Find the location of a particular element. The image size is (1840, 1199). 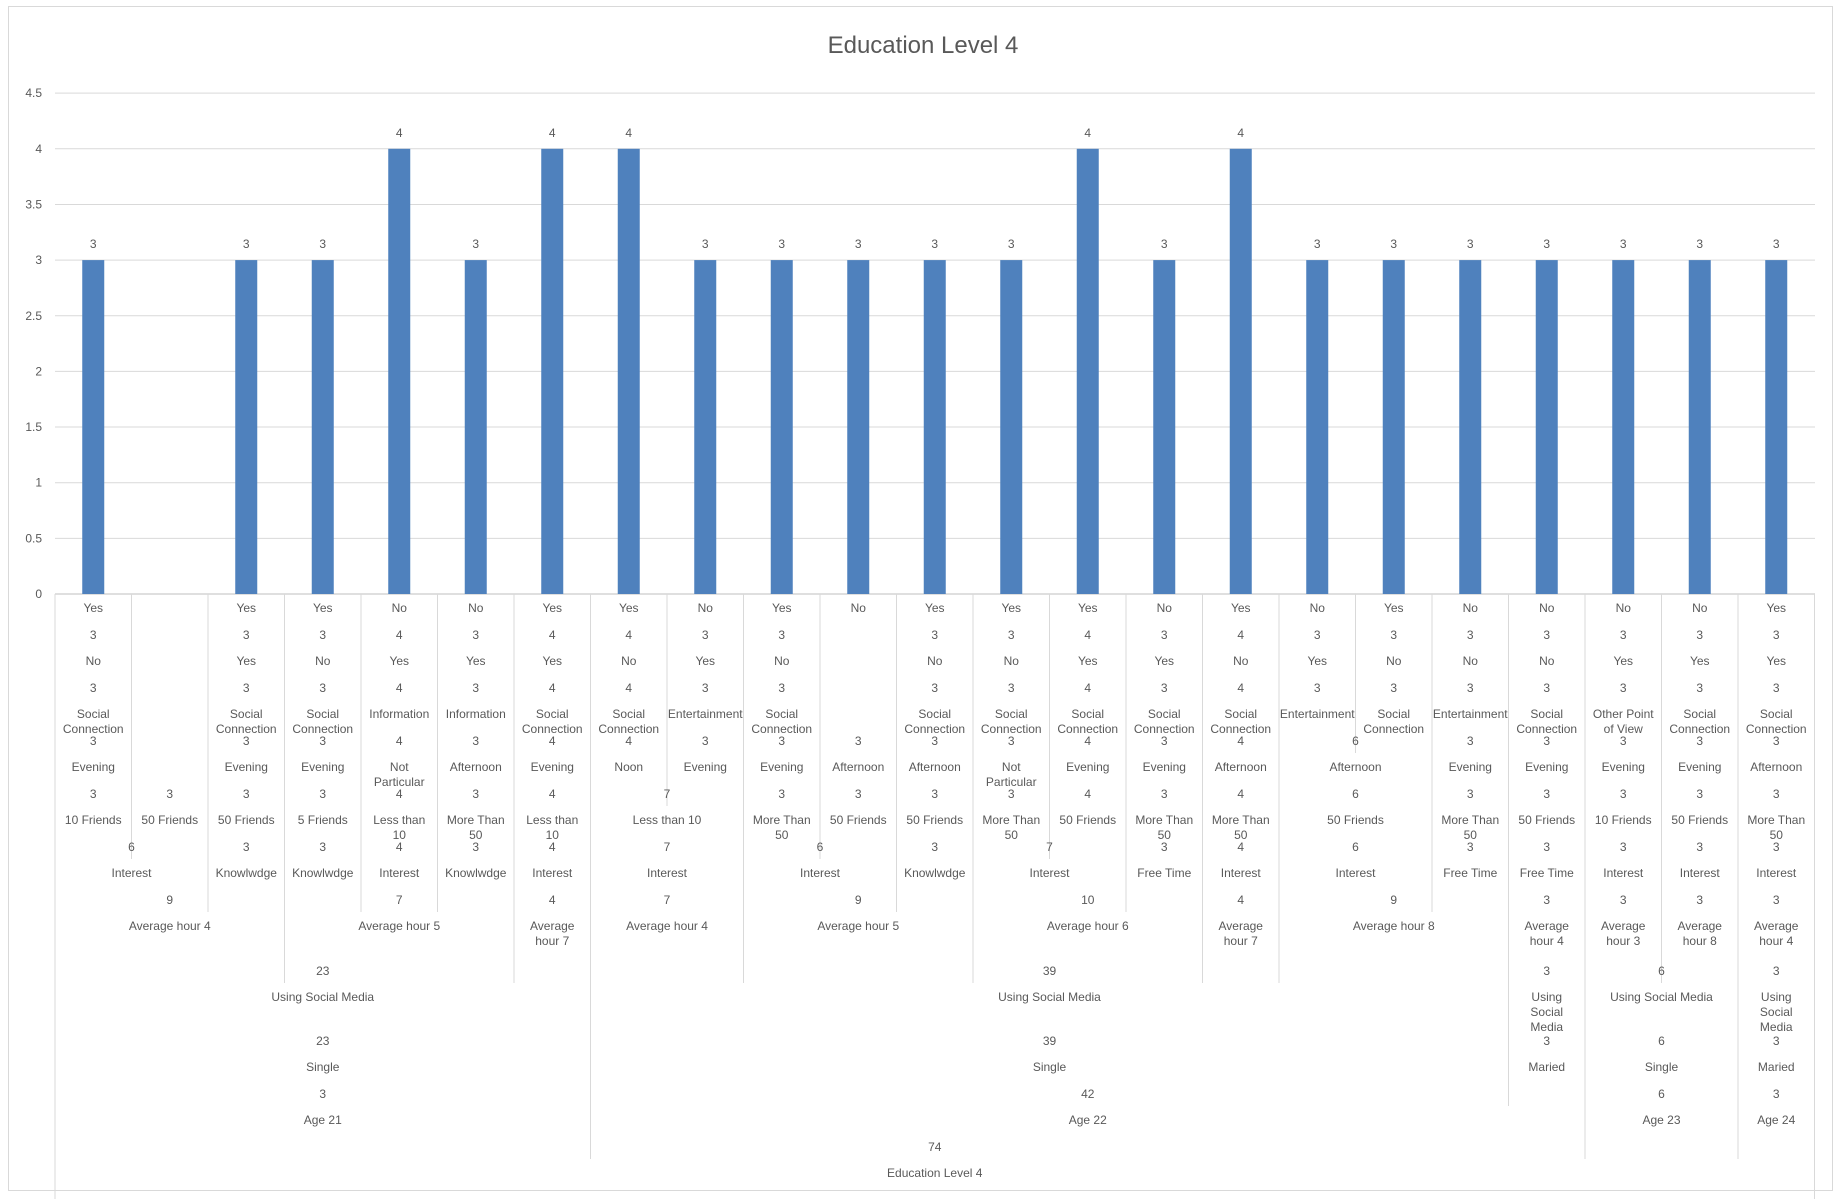

category-label: Age 21 is located at coordinates (323, 1120).